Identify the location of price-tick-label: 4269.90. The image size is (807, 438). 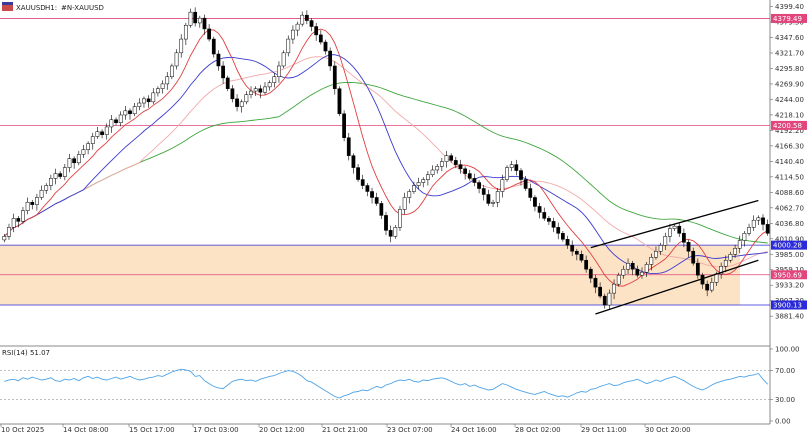
(789, 84).